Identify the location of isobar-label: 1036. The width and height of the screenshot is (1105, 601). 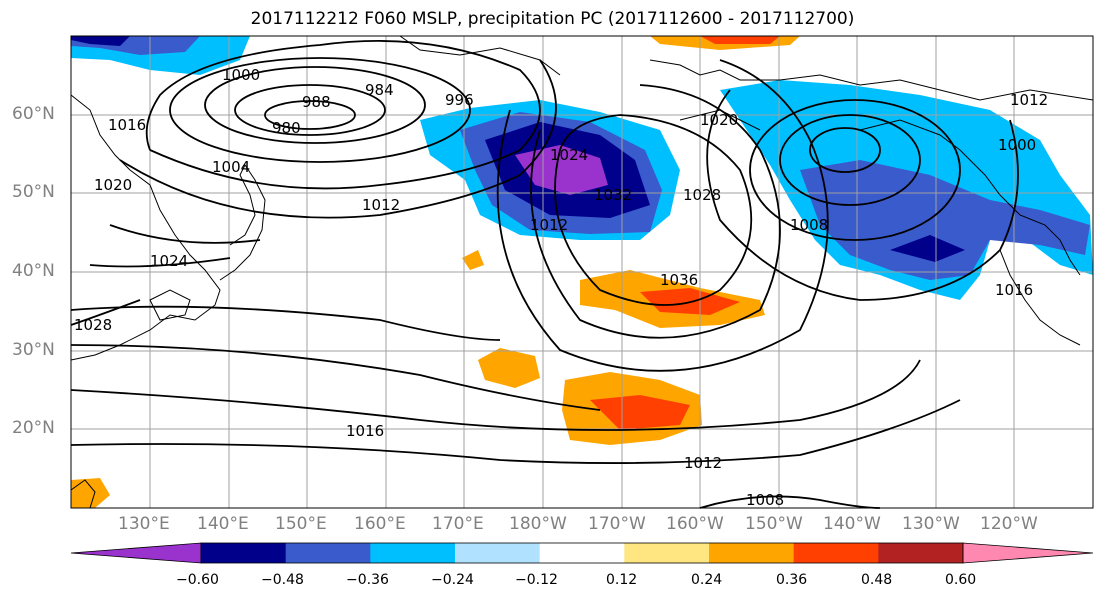
(679, 280).